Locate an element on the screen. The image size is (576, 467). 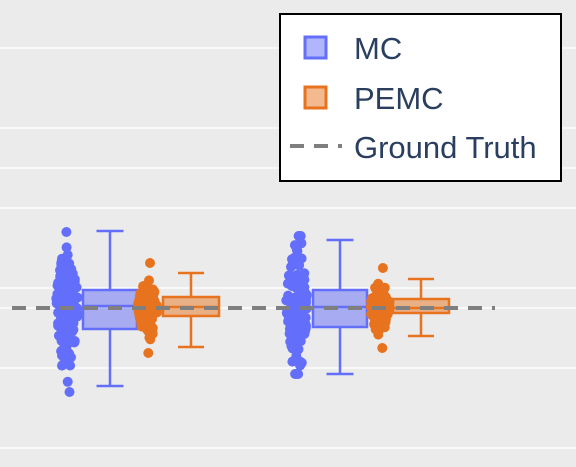
legend-ground-truth-label: Ground Truth is located at coordinates (445, 147).